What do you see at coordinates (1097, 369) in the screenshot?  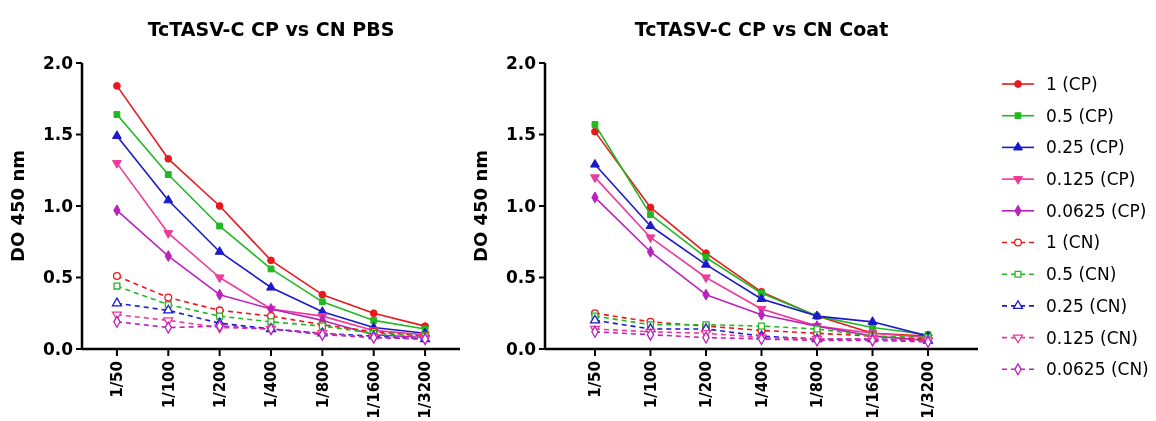 I see `legend-label: 0.0625 (CN)` at bounding box center [1097, 369].